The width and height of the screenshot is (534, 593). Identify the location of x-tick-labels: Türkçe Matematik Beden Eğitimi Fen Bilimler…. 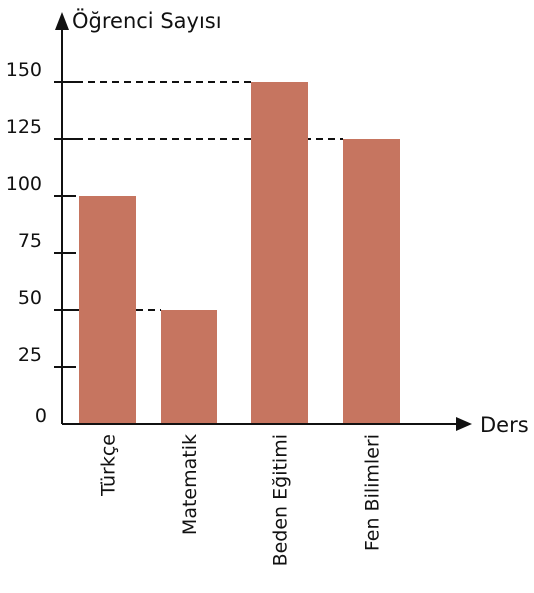
(241, 500).